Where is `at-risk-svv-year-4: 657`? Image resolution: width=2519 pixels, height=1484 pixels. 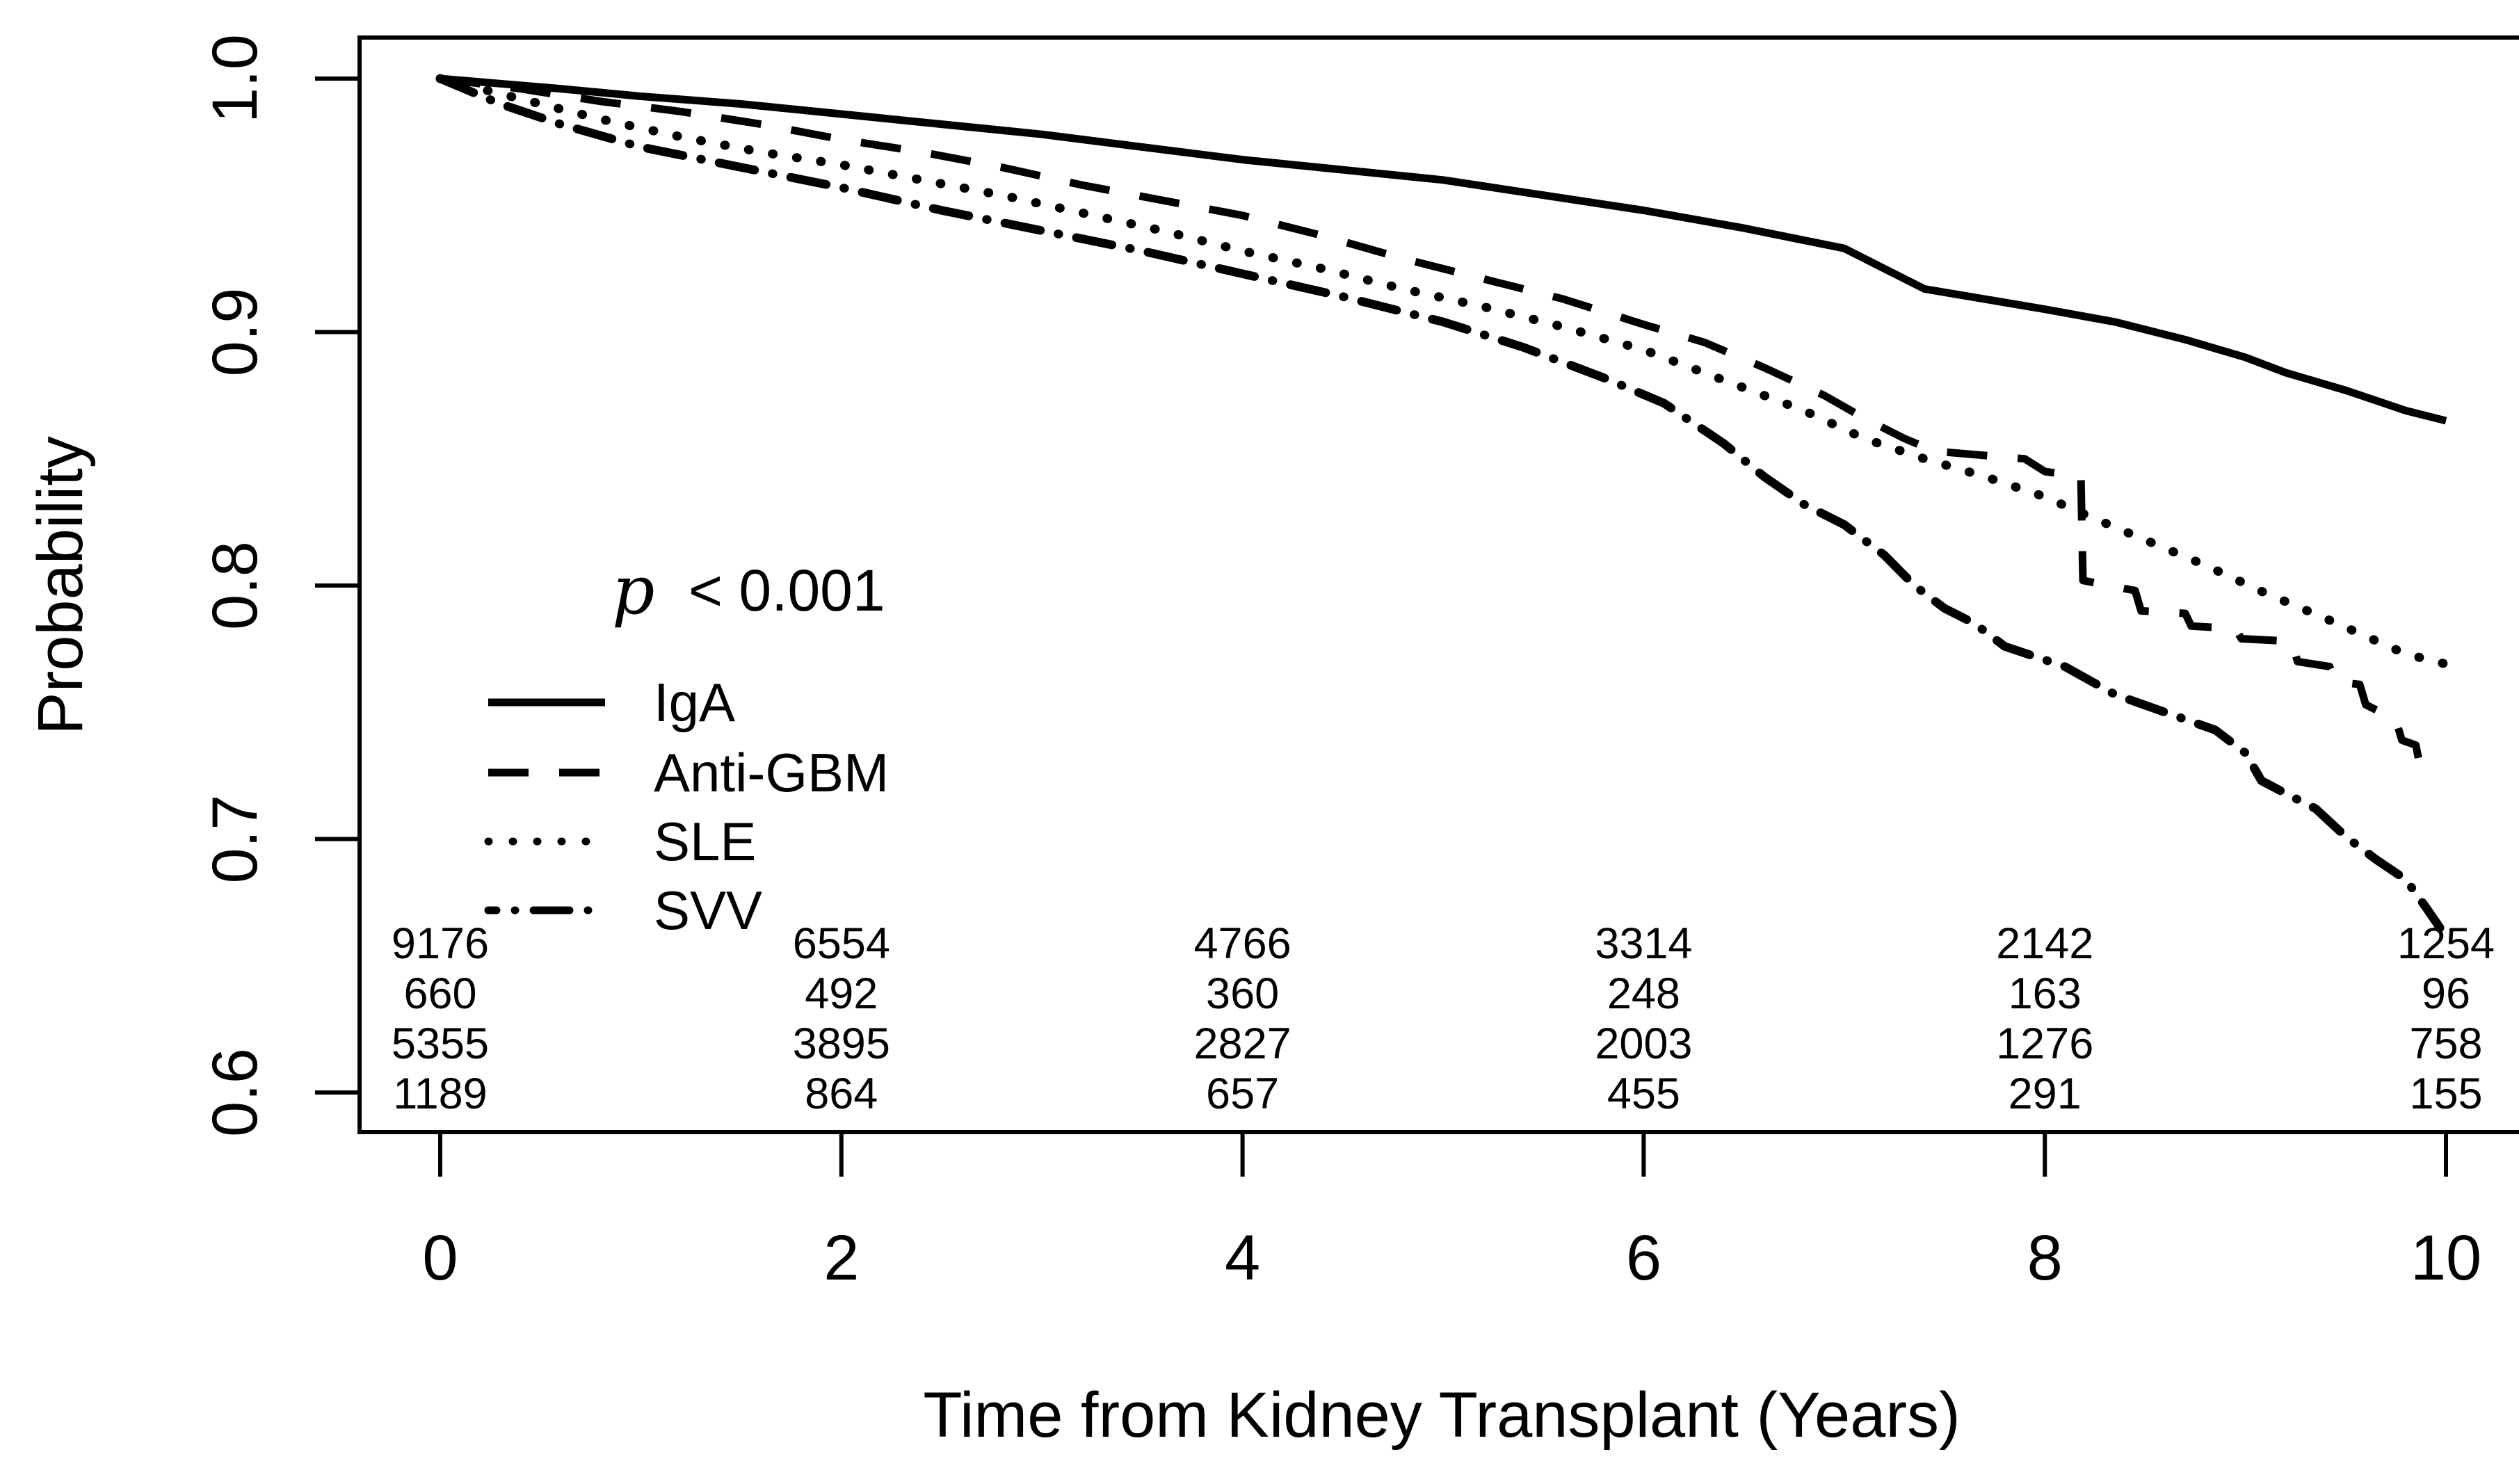
at-risk-svv-year-4: 657 is located at coordinates (1242, 1094).